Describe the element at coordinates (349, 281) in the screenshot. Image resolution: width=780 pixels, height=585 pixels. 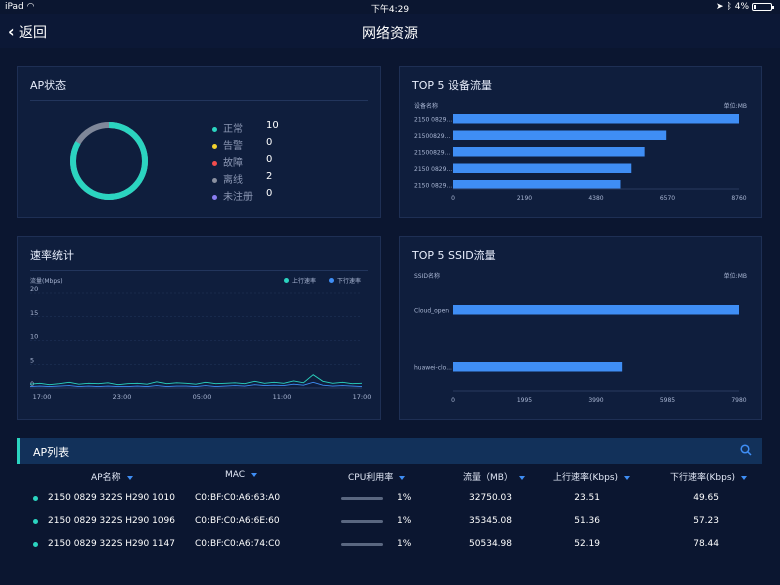
I see `legend-down-label: 下行速率` at that location.